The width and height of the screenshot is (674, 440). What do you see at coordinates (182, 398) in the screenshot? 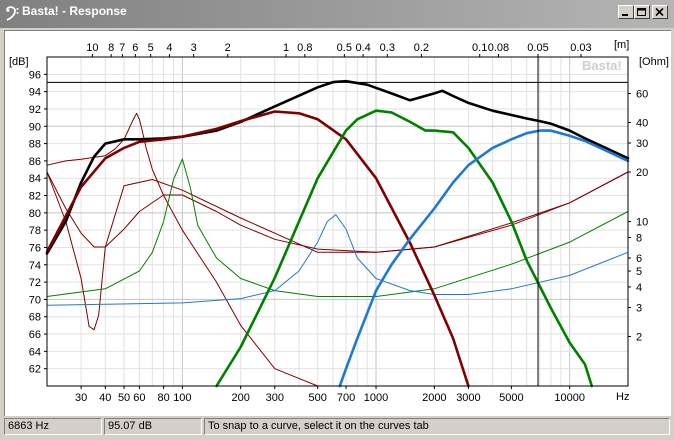
I see `x-tick-label: 100` at bounding box center [182, 398].